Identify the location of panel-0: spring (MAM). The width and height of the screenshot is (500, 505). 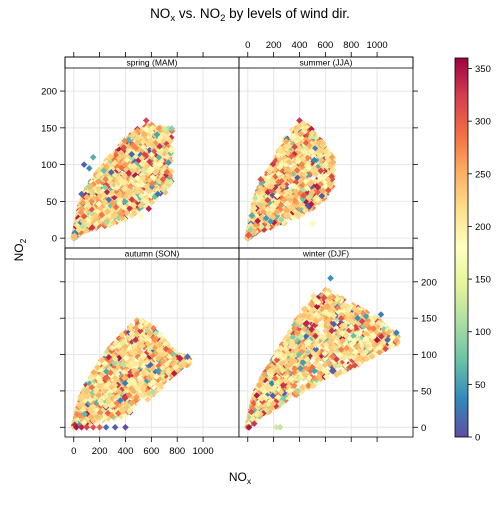
(152, 152).